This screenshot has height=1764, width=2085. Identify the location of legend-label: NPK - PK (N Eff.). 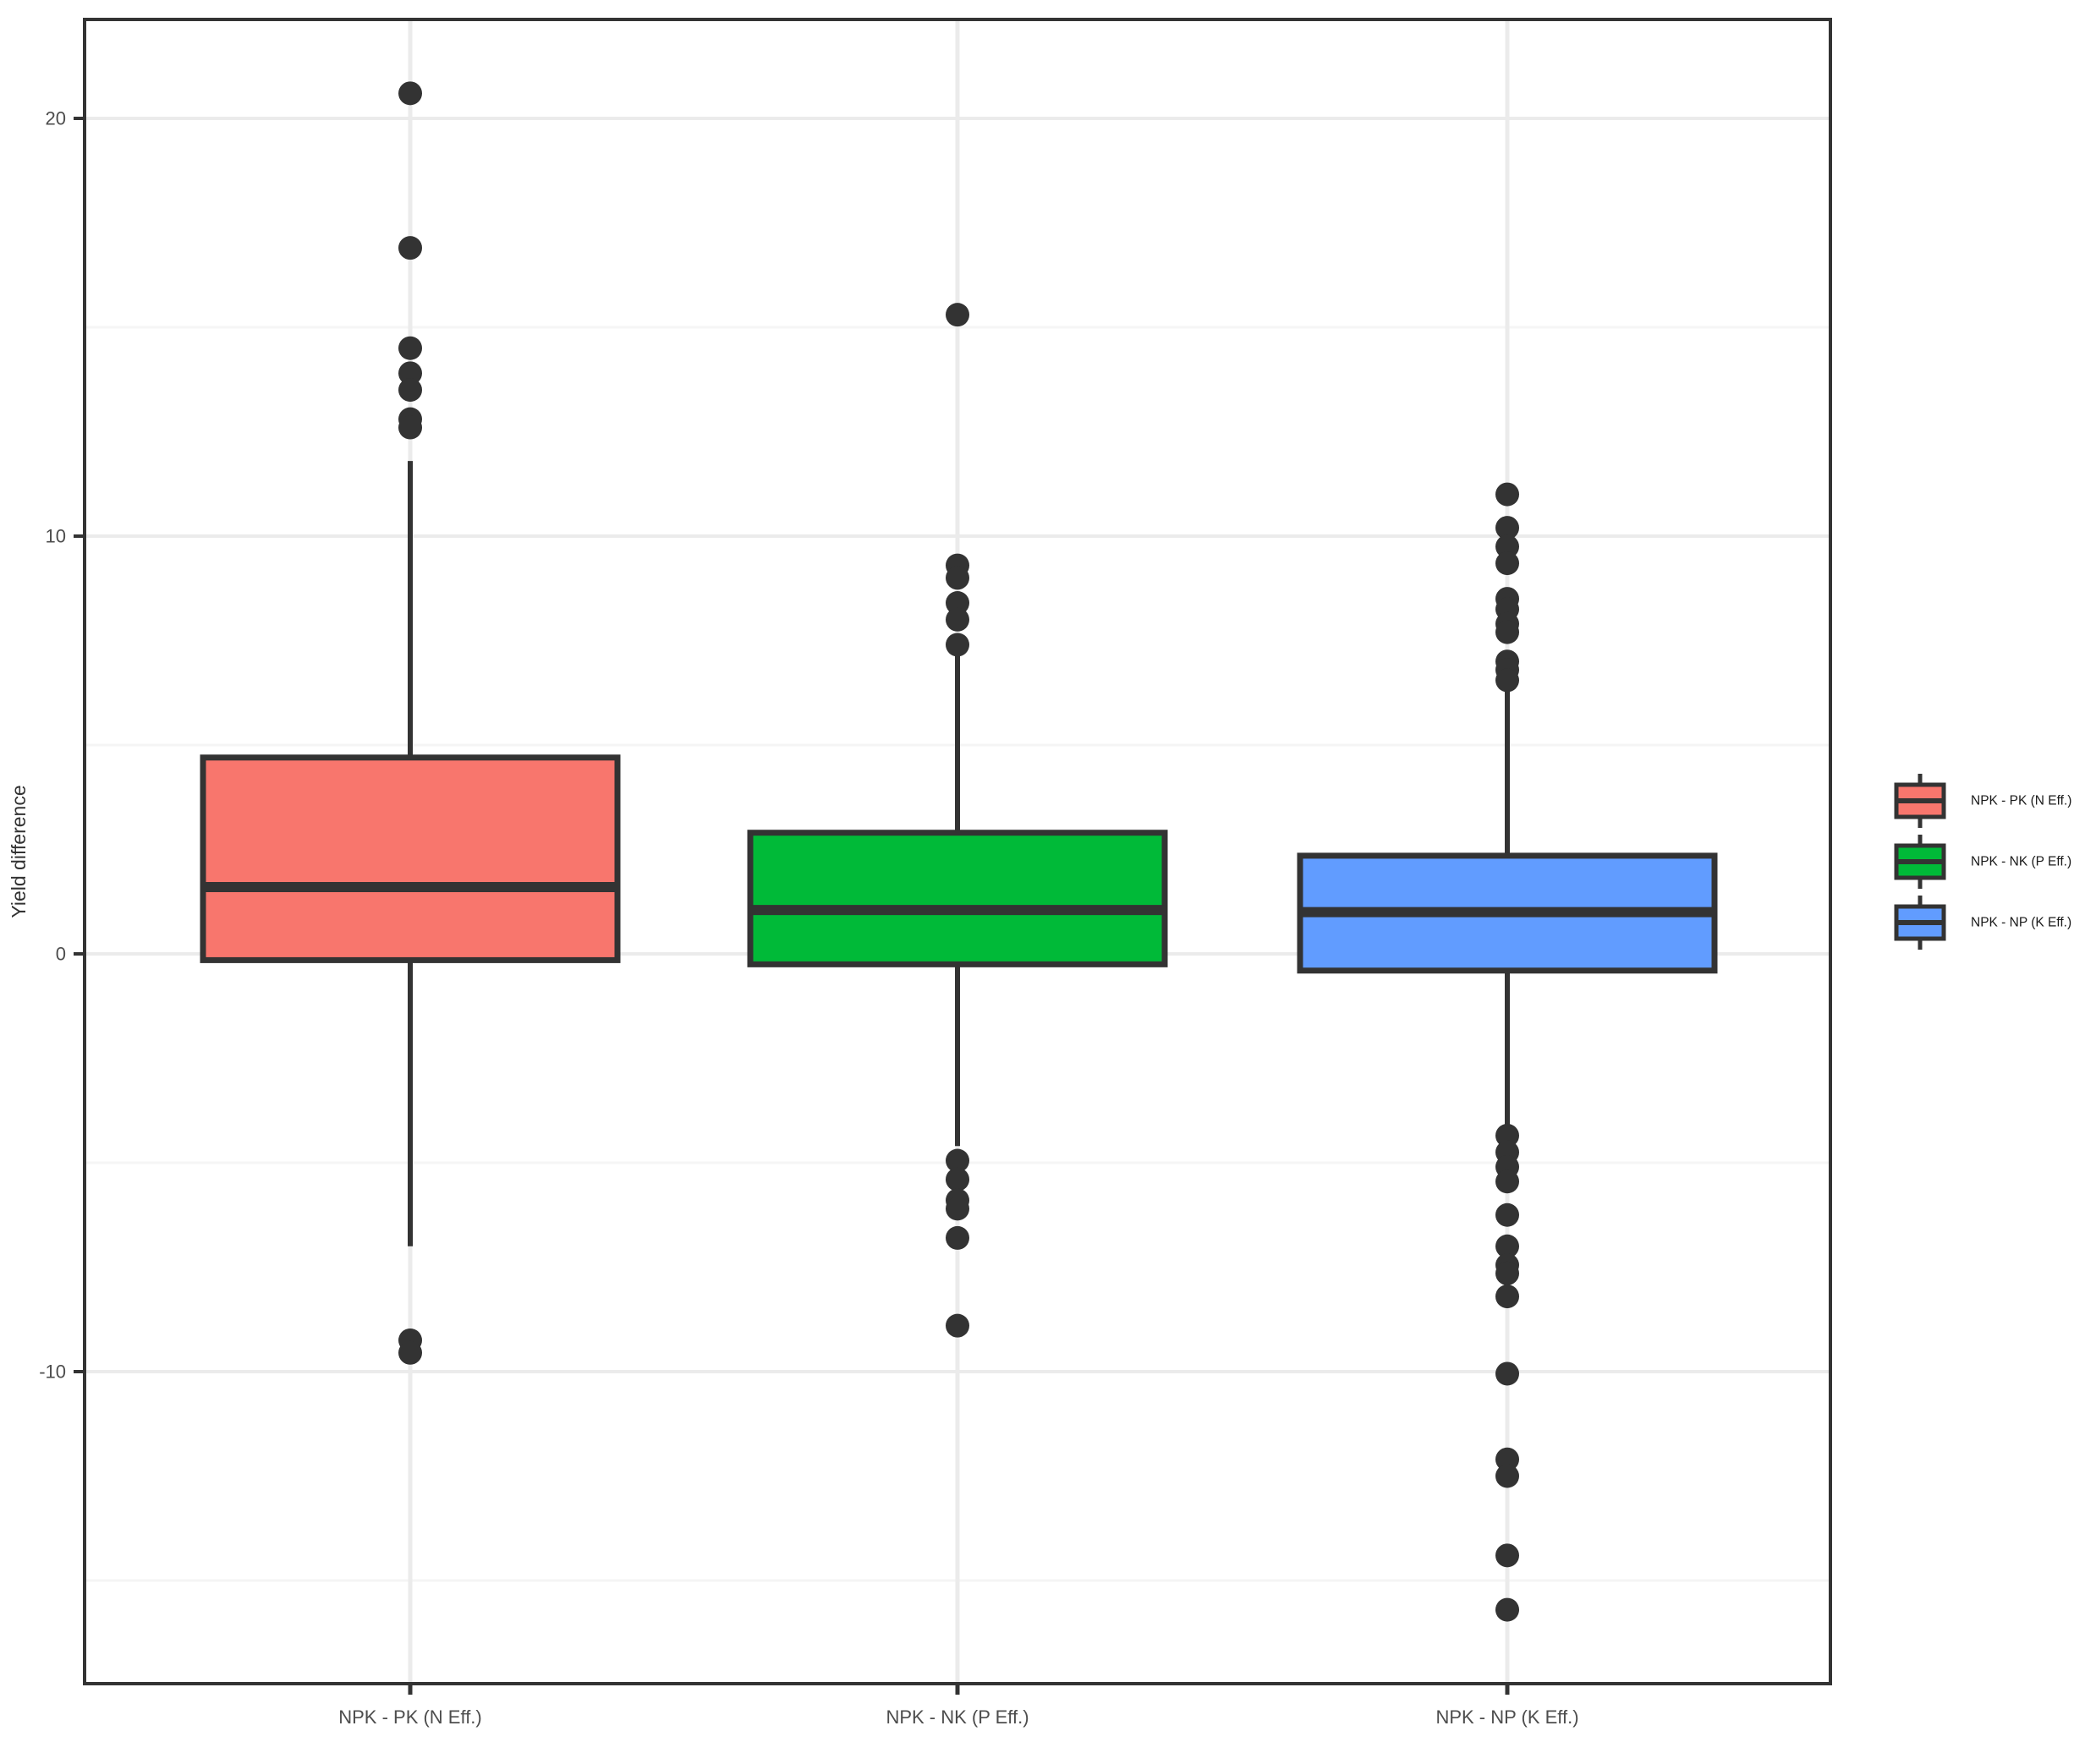
(2021, 801).